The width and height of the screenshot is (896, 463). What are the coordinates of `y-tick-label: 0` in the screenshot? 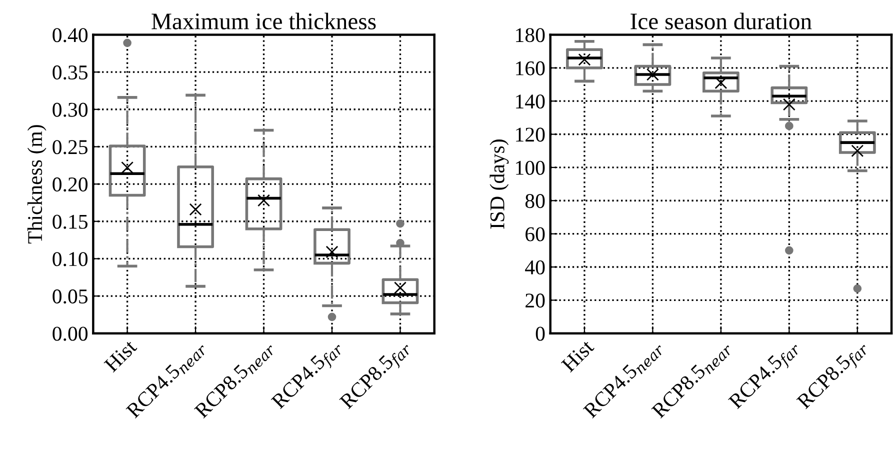 It's located at (540, 333).